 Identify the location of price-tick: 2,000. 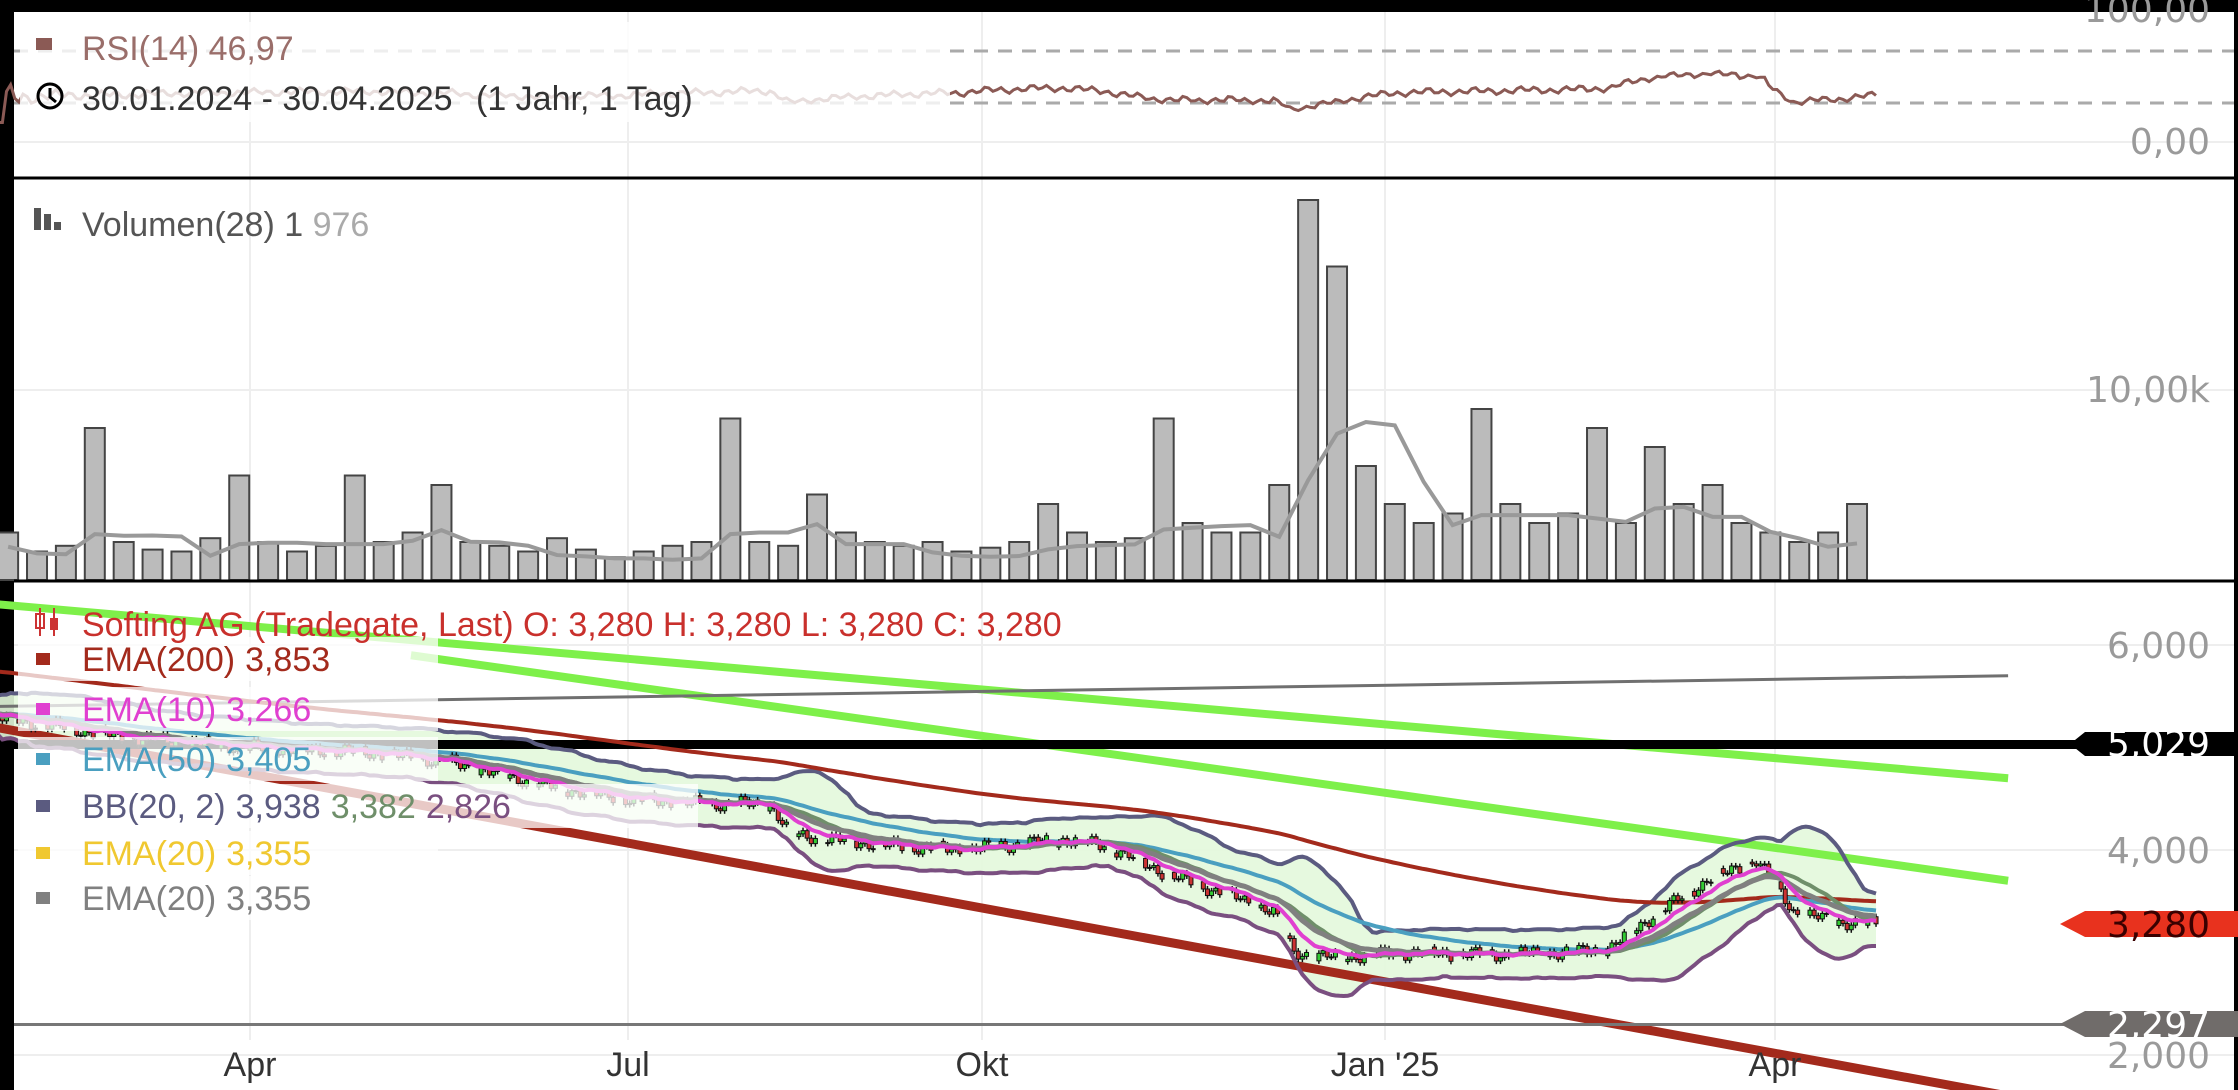
(2158, 1056).